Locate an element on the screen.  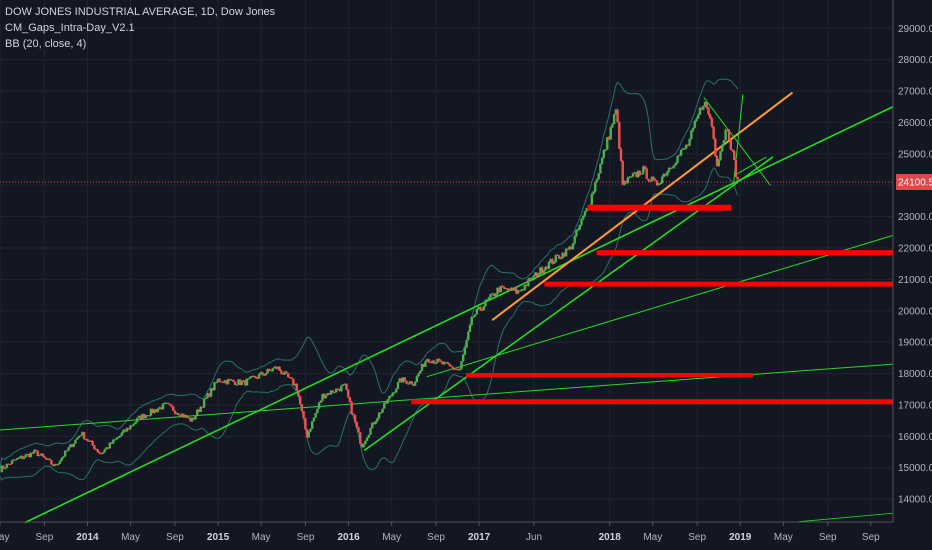
x-tick-label: 2017 is located at coordinates (479, 537).